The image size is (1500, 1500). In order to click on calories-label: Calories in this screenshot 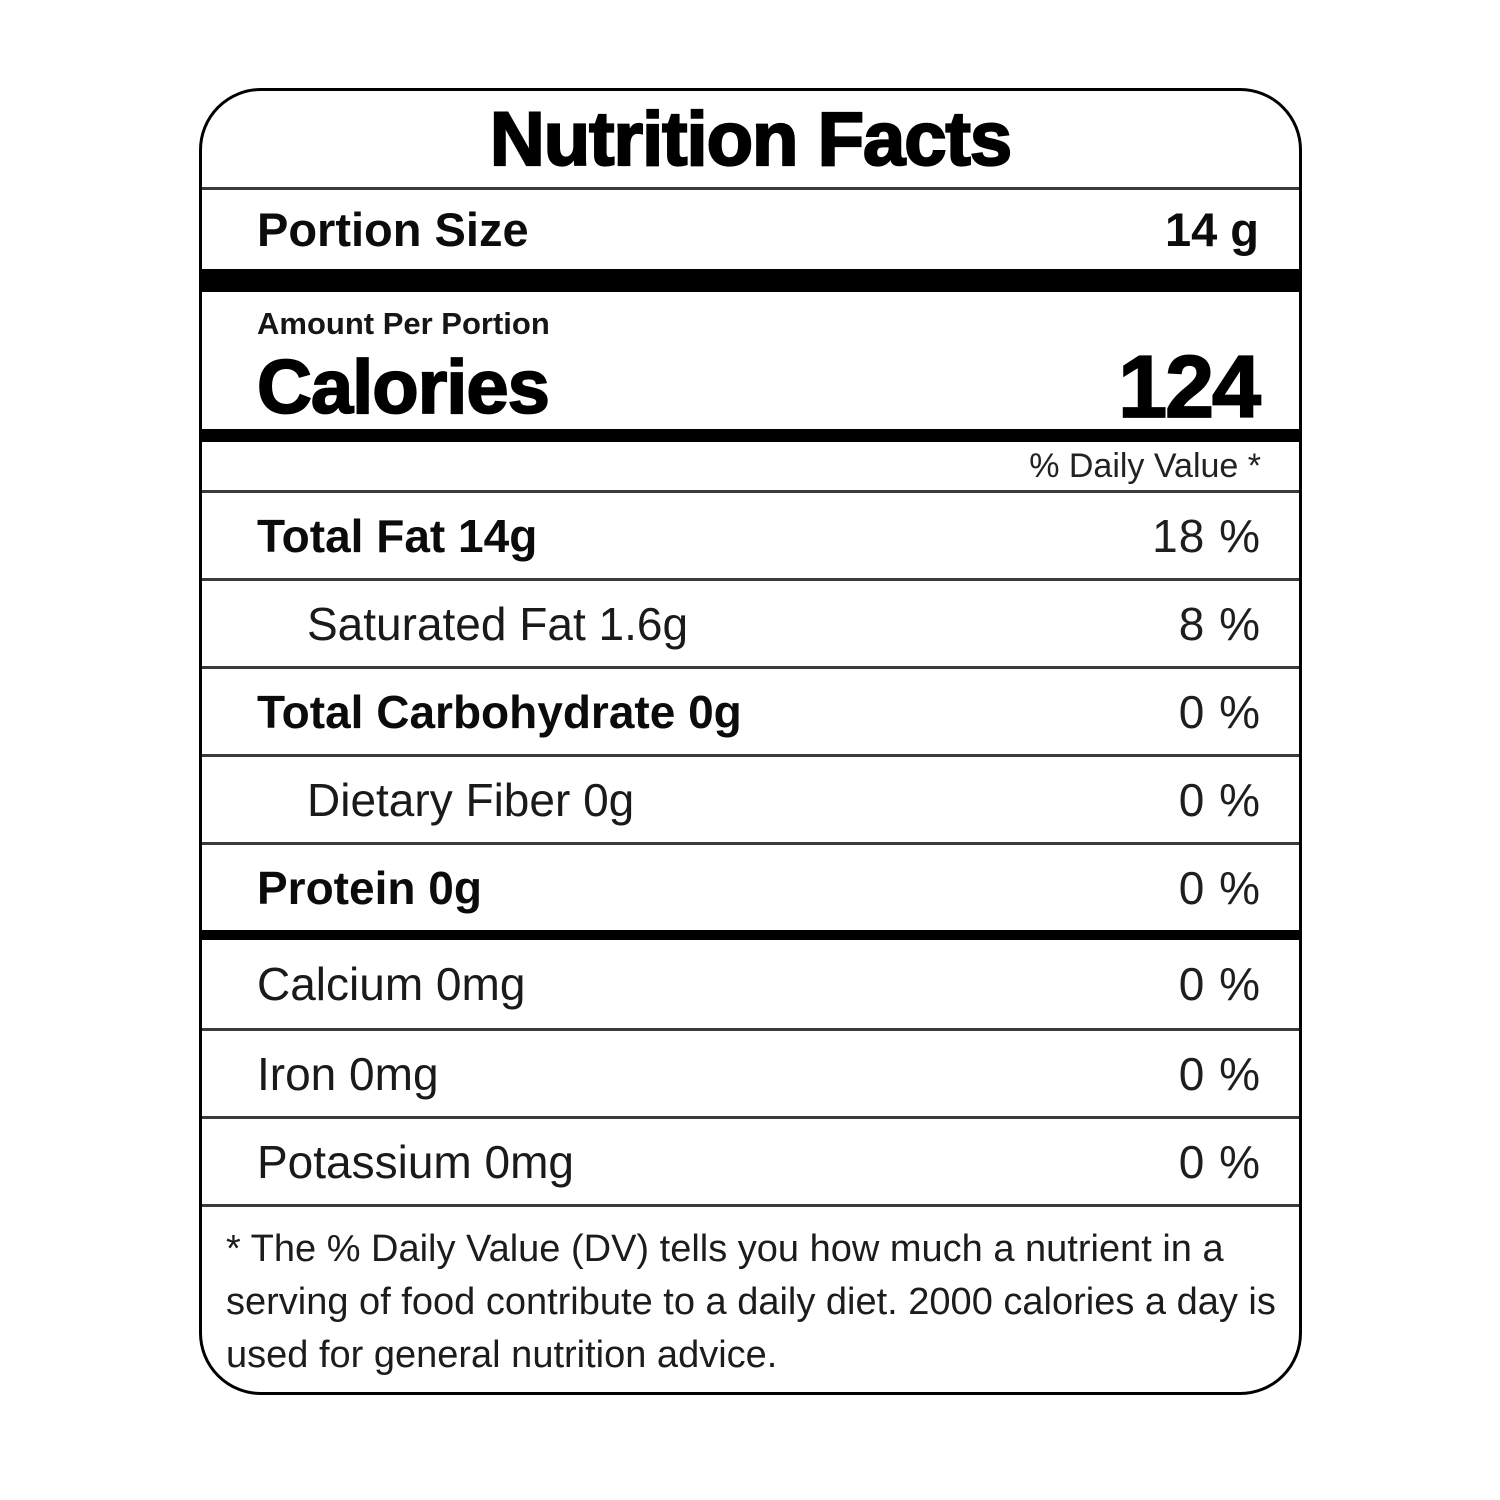, I will do `click(403, 387)`.